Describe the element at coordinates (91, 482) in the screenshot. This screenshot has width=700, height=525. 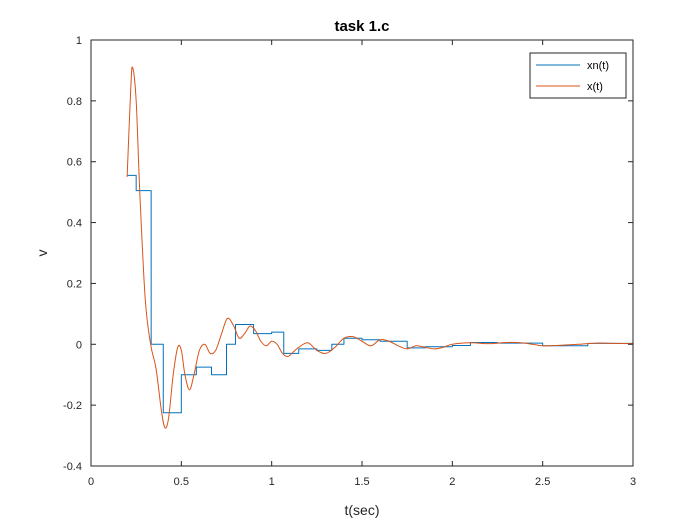
I see `x-tick-label: 0` at that location.